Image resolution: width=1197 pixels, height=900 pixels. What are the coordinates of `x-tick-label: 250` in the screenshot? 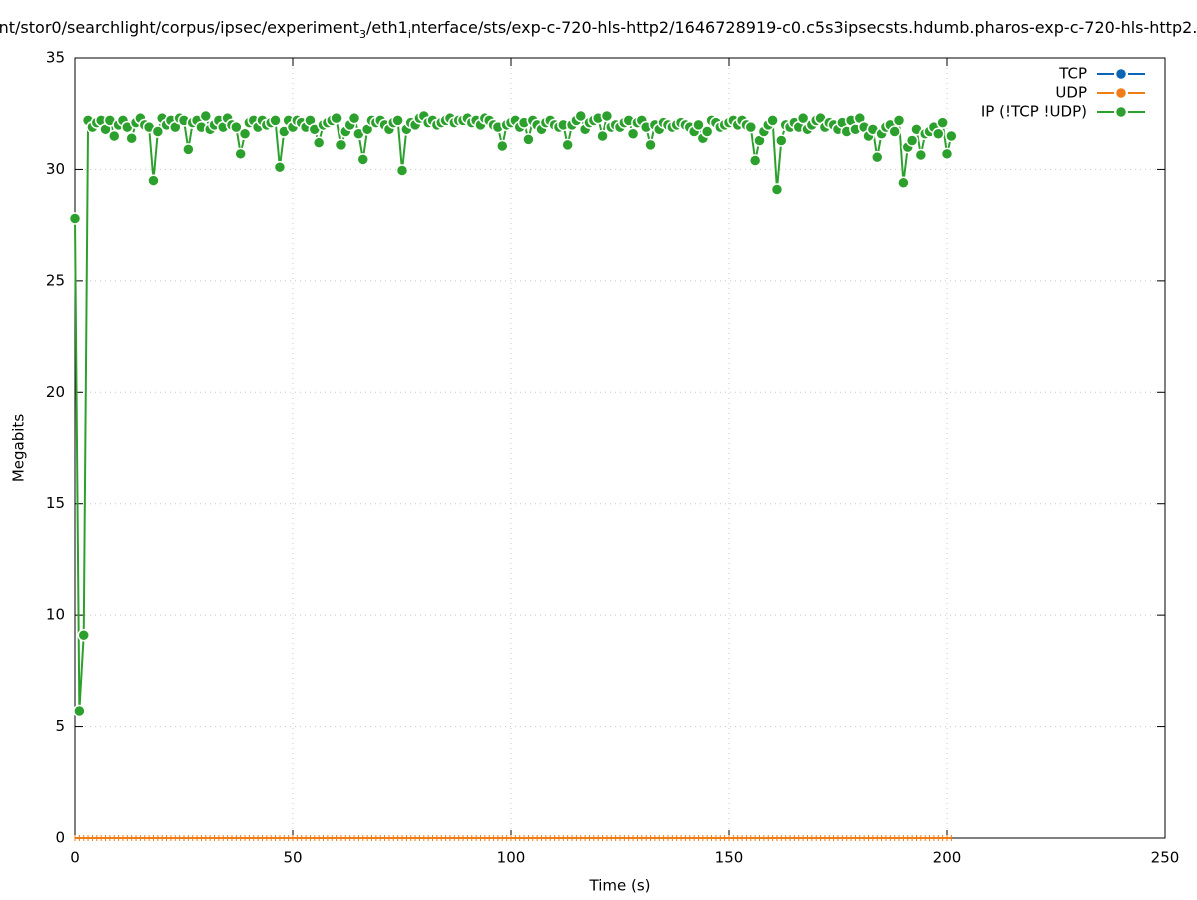 It's located at (1165, 858).